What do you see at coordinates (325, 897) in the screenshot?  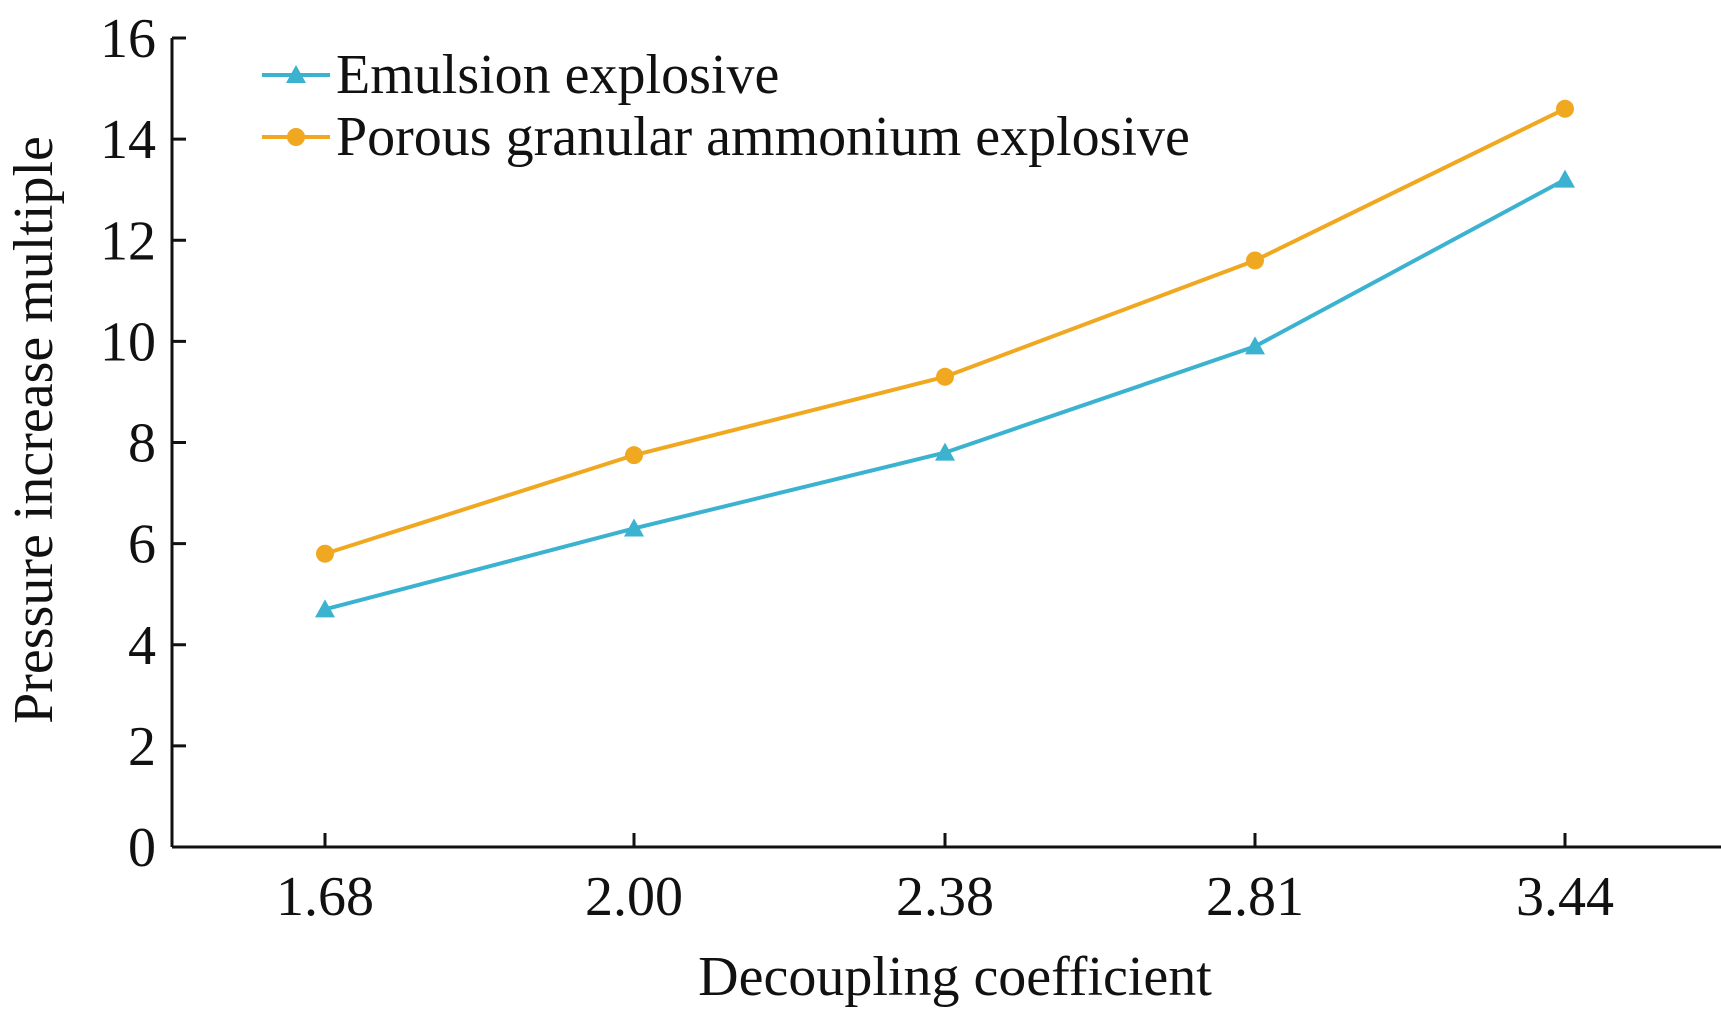 I see `x-tick-label: 1.68` at bounding box center [325, 897].